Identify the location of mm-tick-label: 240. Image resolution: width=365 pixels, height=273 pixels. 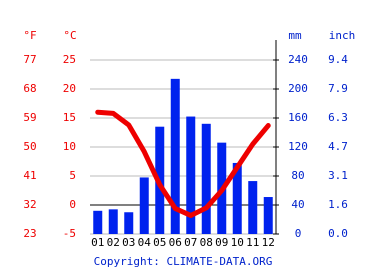
(298, 59).